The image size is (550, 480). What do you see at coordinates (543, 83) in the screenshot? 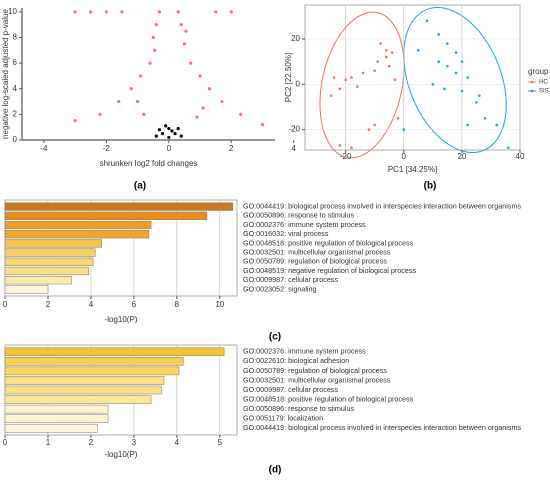
I see `legend-label: HC` at bounding box center [543, 83].